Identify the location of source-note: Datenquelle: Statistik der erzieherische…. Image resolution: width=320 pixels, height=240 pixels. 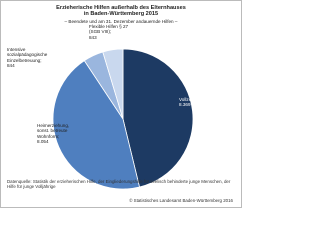
(119, 184).